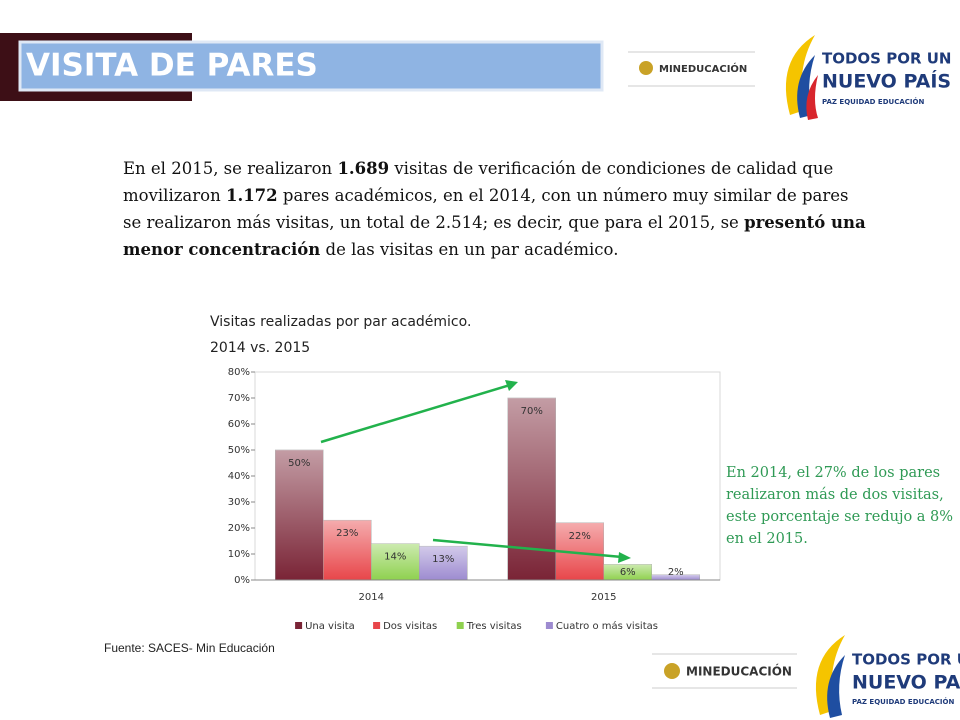 The image size is (960, 720). What do you see at coordinates (239, 476) in the screenshot?
I see `y-tick-label: 40%` at bounding box center [239, 476].